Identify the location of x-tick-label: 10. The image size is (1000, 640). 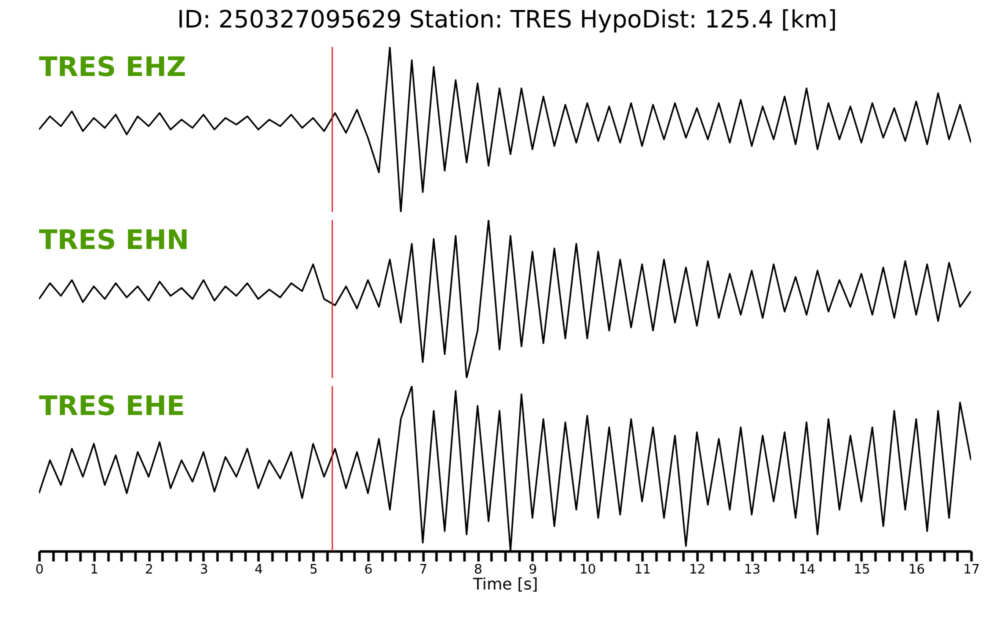
(587, 570).